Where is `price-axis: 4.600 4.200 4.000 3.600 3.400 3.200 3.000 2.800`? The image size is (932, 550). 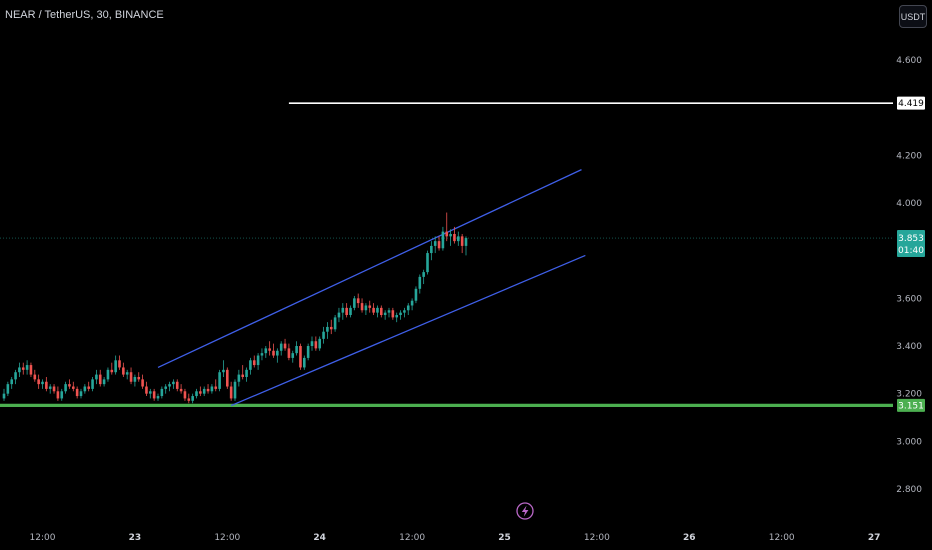
price-axis: 4.600 4.200 4.000 3.600 3.400 3.200 3.000 2.800 is located at coordinates (909, 275).